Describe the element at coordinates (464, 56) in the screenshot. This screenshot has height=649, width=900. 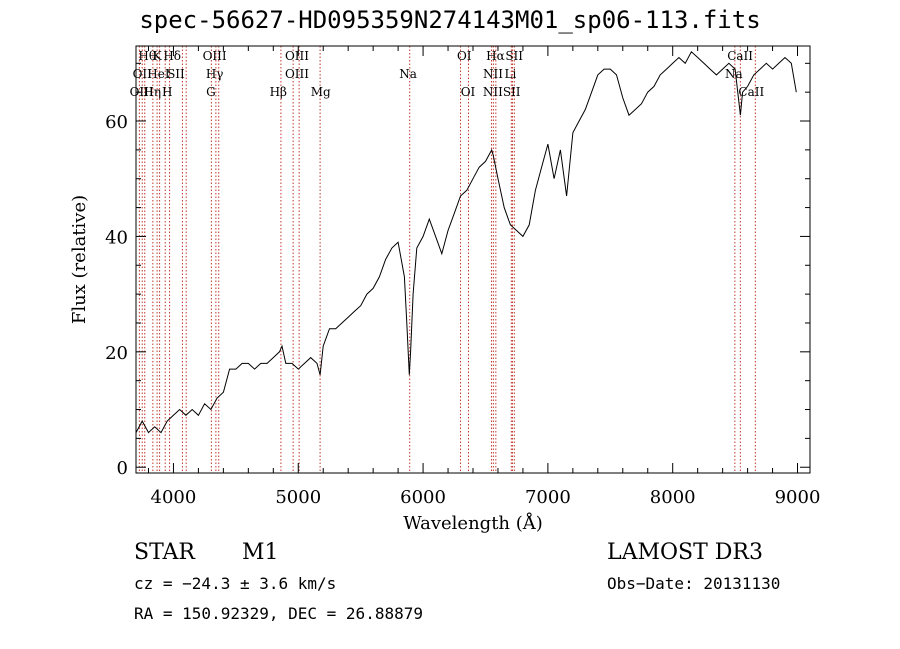
I see `line-label-5: OI` at that location.